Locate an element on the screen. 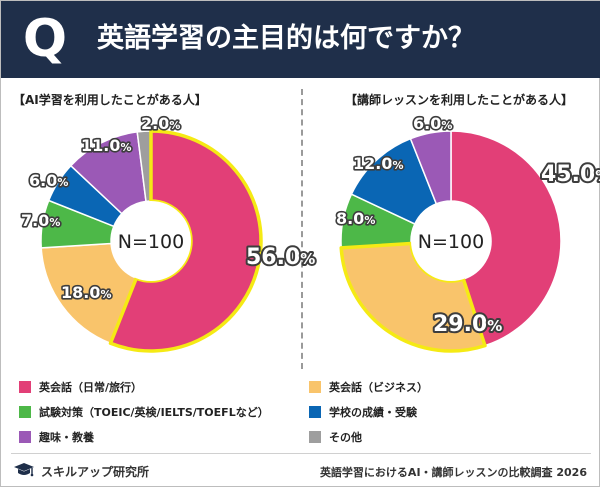 The image size is (600, 487). footer-divider is located at coordinates (301, 453).